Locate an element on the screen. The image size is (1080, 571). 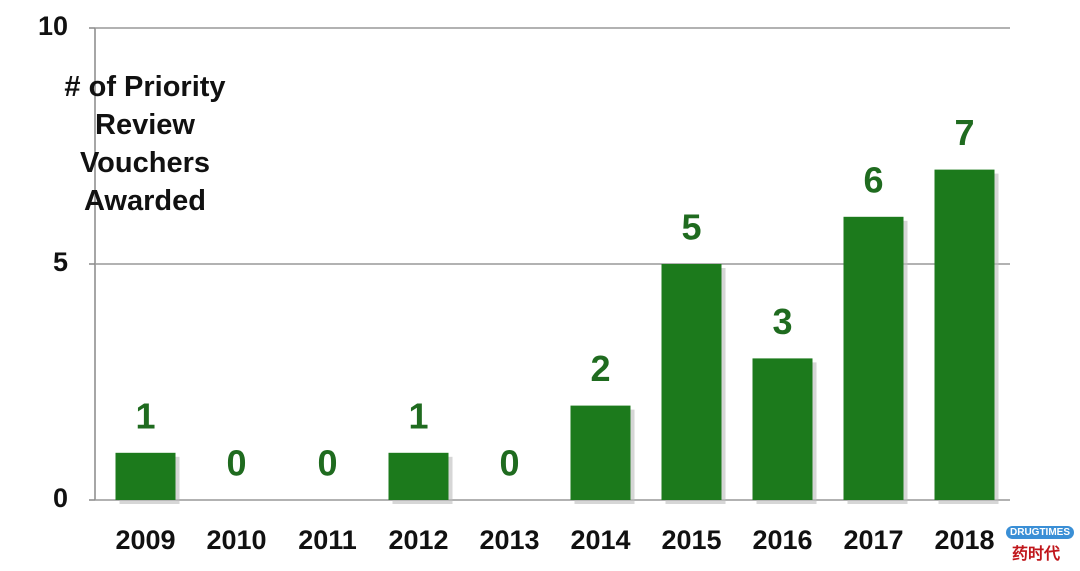
data-label: 7 is located at coordinates (964, 132).